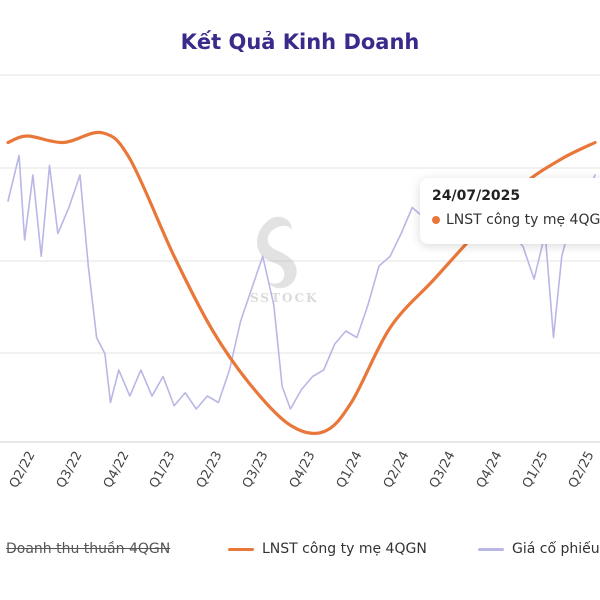  Describe the element at coordinates (476, 196) in the screenshot. I see `tooltip-date: 24/07/2025` at that location.